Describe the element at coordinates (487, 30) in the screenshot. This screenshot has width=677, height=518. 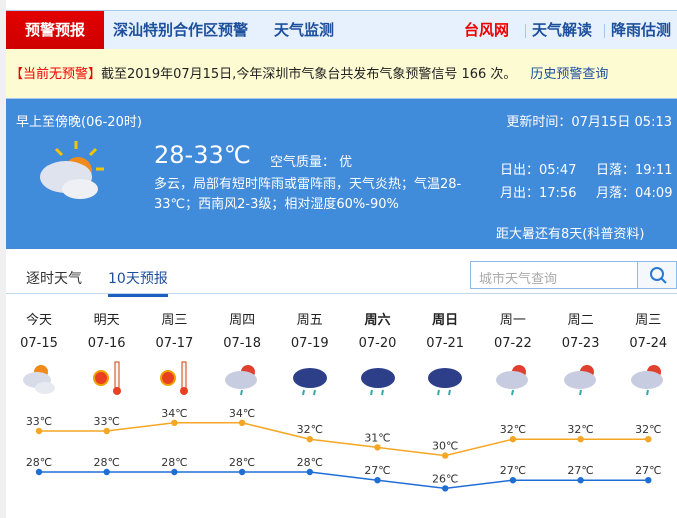
I see `nav-typhoon: 台风网` at that location.